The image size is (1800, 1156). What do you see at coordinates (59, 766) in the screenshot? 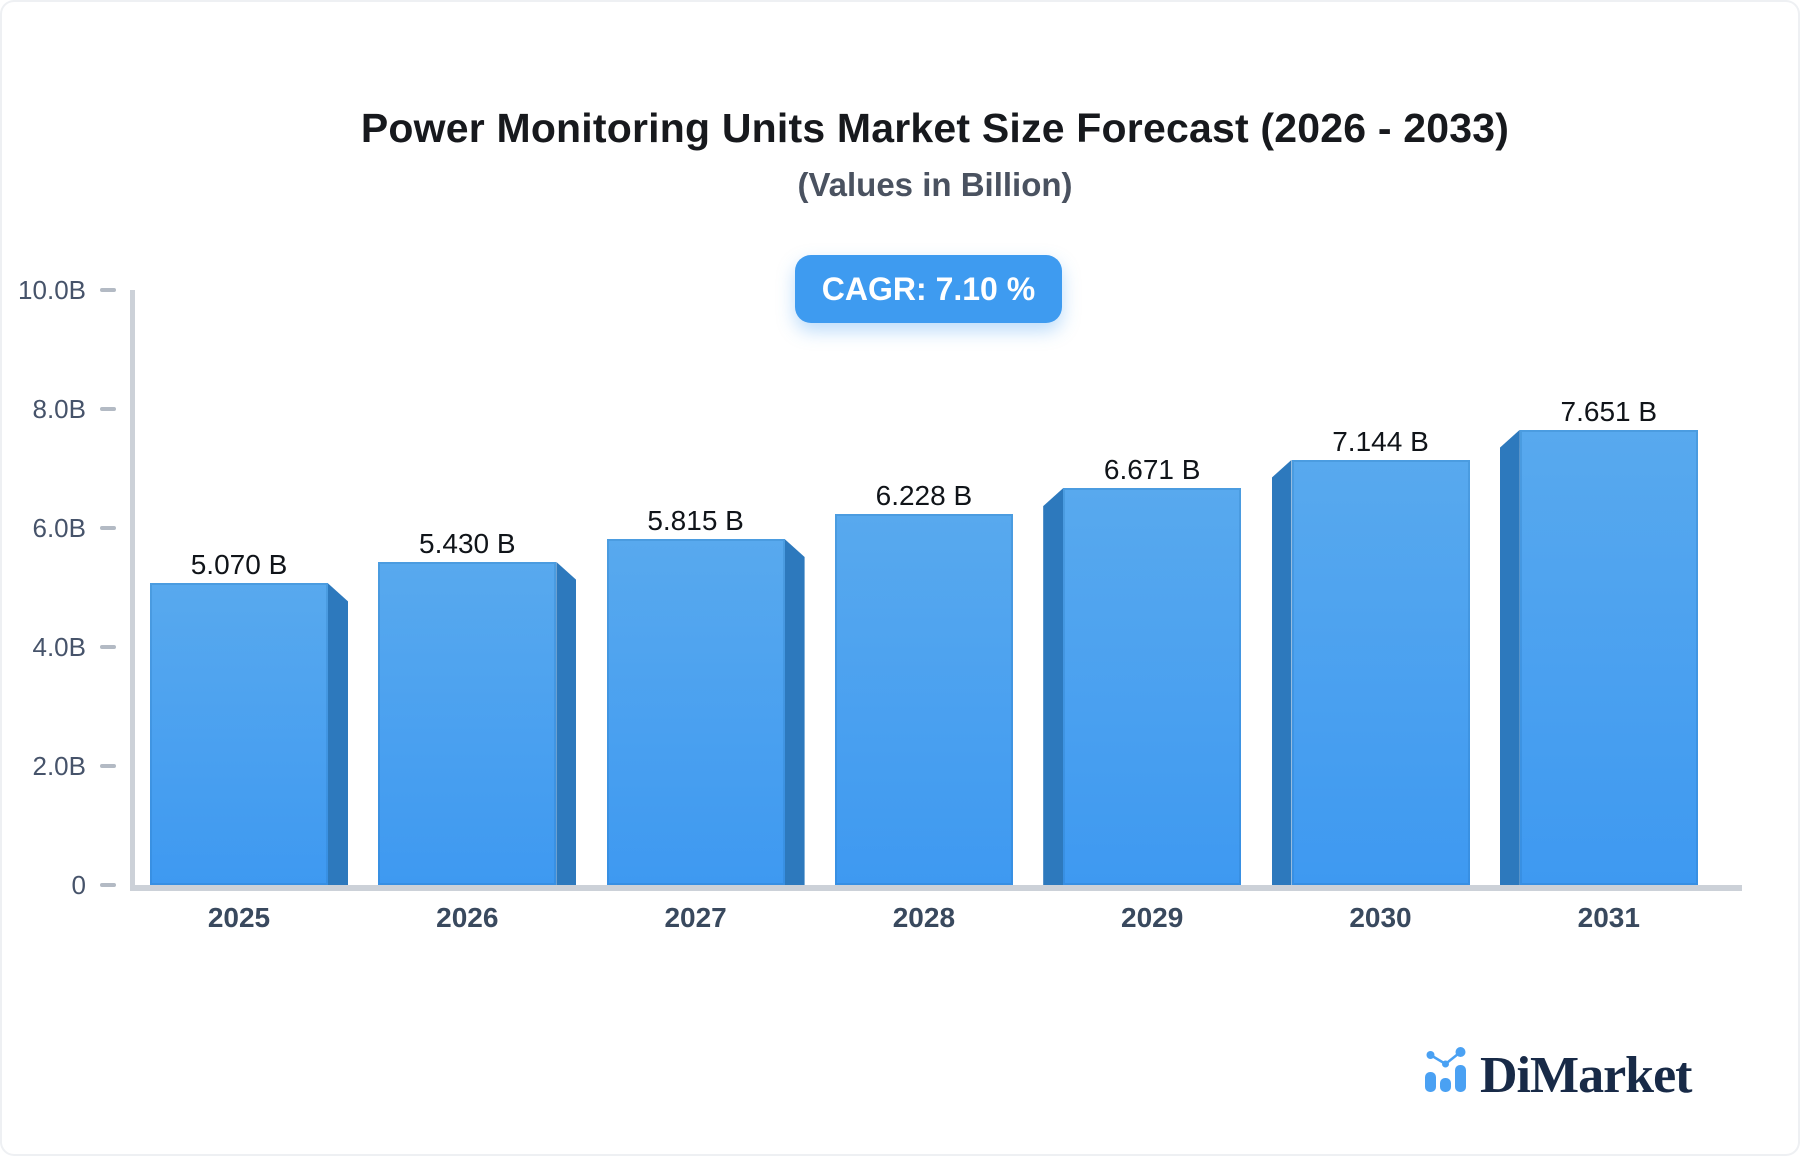
I see `y-tick-label-2.0B: 2.0B` at bounding box center [59, 766].